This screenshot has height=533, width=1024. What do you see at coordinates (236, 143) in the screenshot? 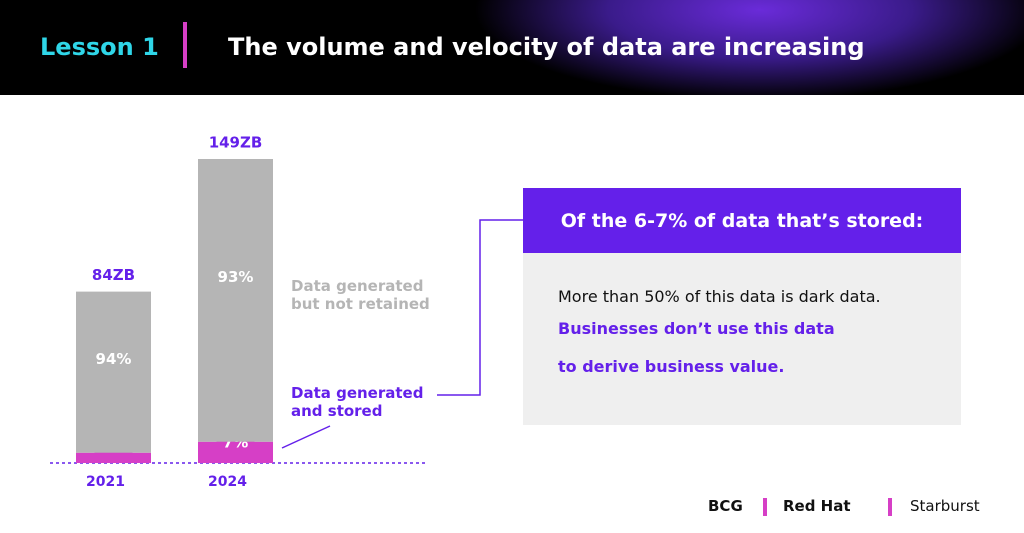
I see `total-label: 149ZB` at bounding box center [236, 143].